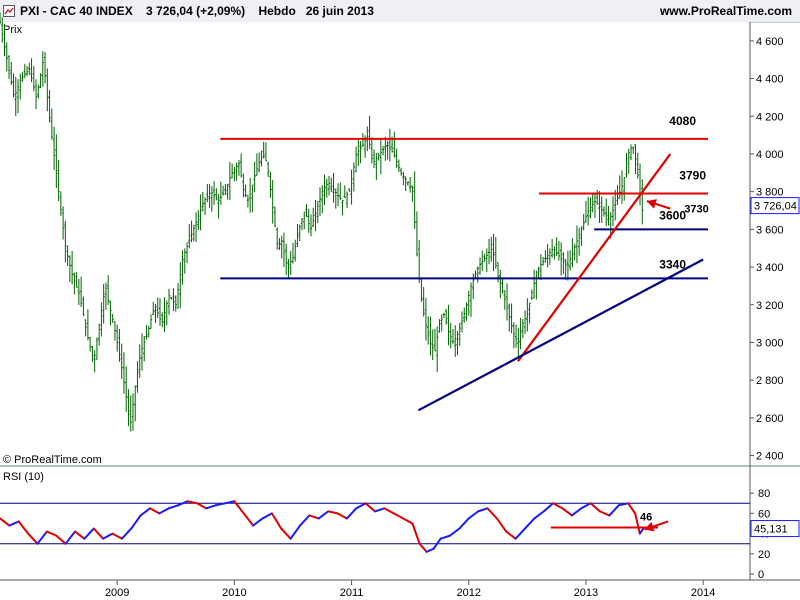 Image resolution: width=800 pixels, height=600 pixels. Describe the element at coordinates (277, 11) in the screenshot. I see `chart-period: Hebdo` at that location.